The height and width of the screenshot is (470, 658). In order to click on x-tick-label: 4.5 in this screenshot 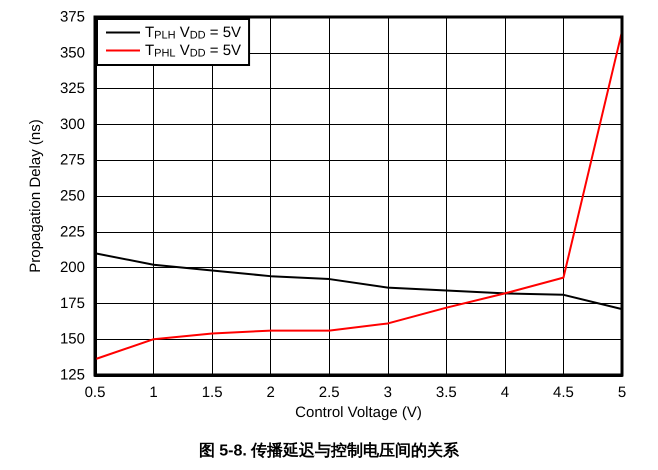, I will do `click(563, 392)`.